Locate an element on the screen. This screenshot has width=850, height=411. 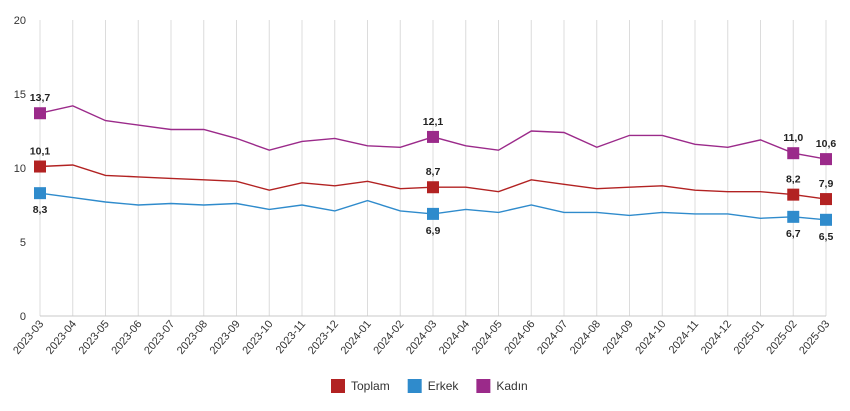
y-tick-label: 20 is located at coordinates (20, 21).